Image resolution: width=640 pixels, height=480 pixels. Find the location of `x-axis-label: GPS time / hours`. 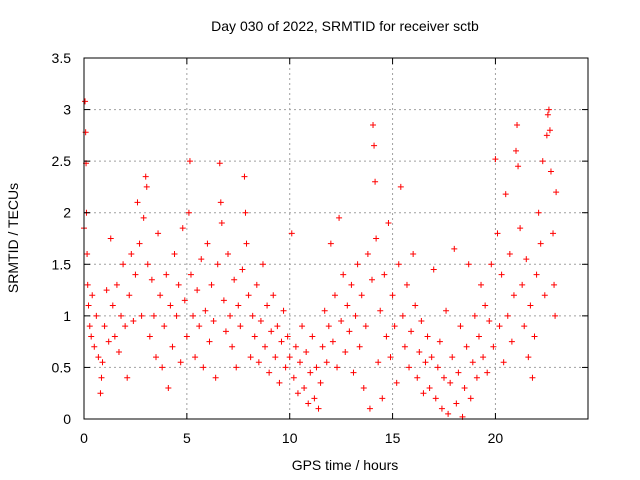

x-axis-label: GPS time / hours is located at coordinates (345, 465).